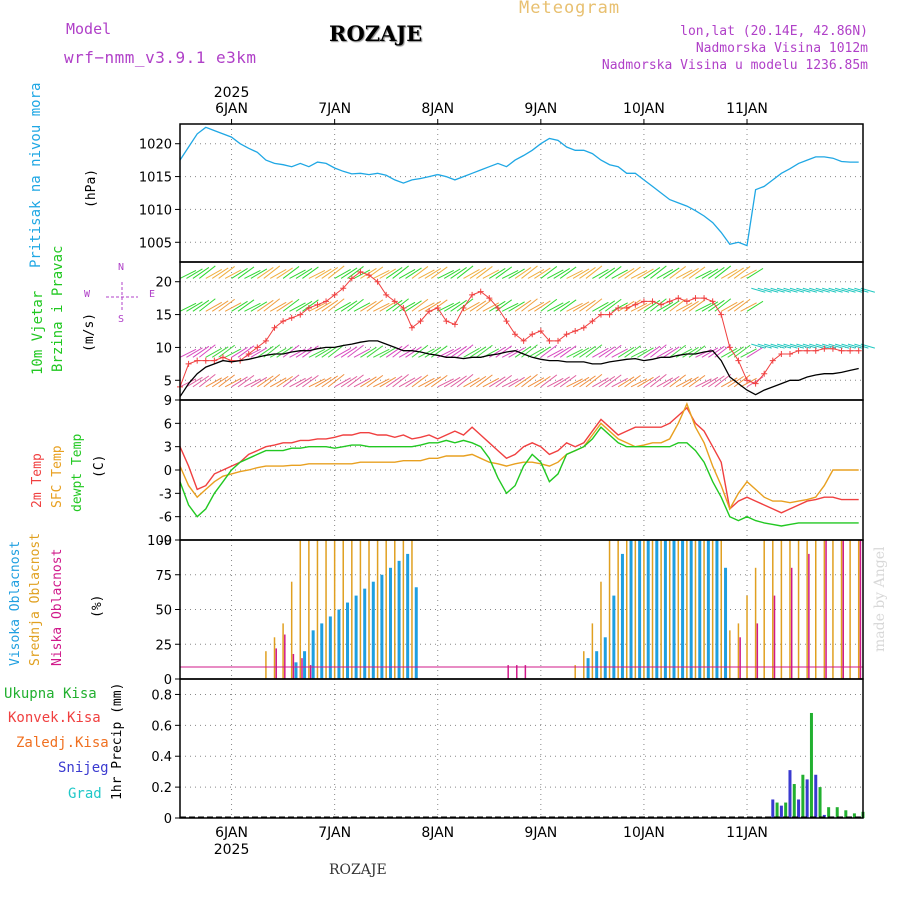 The height and width of the screenshot is (900, 900). What do you see at coordinates (159, 541) in the screenshot?
I see `y-tick-label: 100` at bounding box center [159, 541].